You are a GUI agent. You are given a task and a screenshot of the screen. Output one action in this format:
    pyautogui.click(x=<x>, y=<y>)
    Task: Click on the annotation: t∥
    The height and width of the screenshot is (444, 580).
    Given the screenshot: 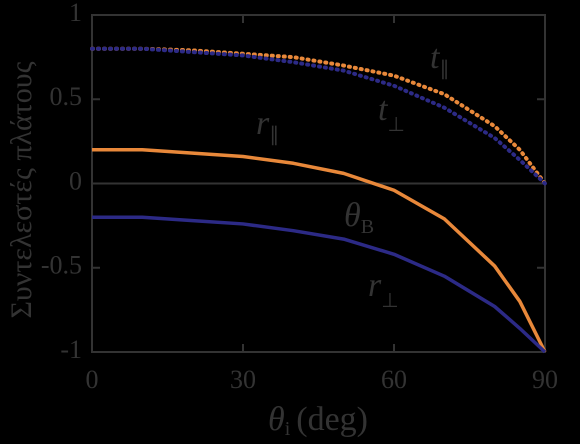 What is the action you would take?
    pyautogui.click(x=439, y=59)
    